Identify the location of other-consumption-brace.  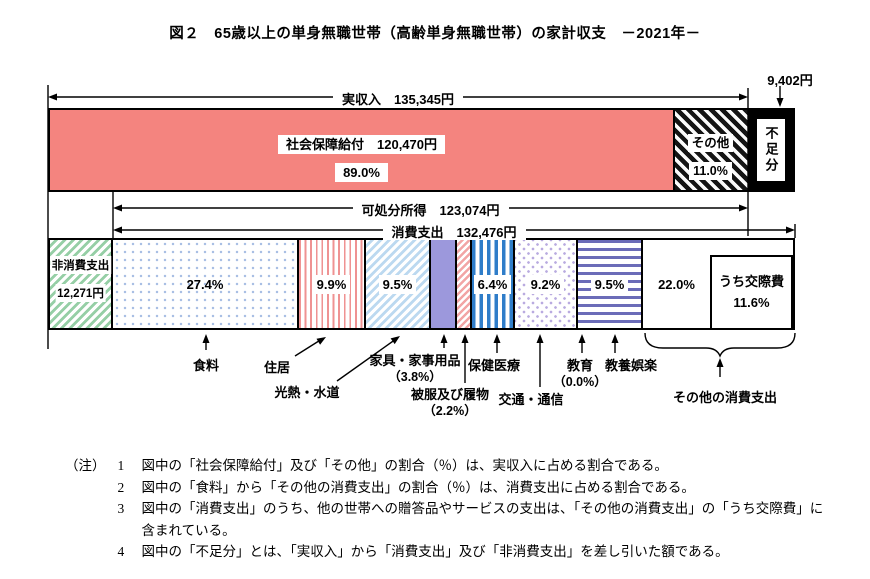
(720, 354).